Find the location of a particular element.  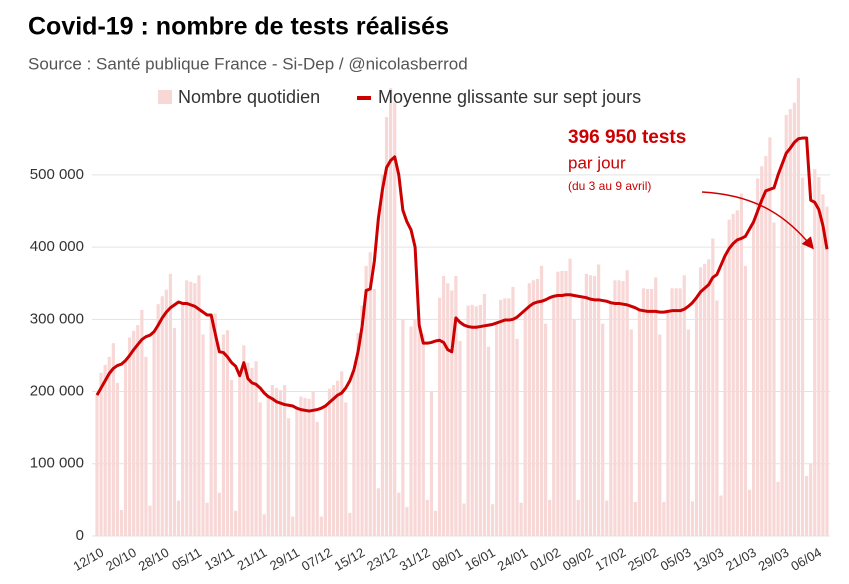

annotation-arrow is located at coordinates (757, 220).